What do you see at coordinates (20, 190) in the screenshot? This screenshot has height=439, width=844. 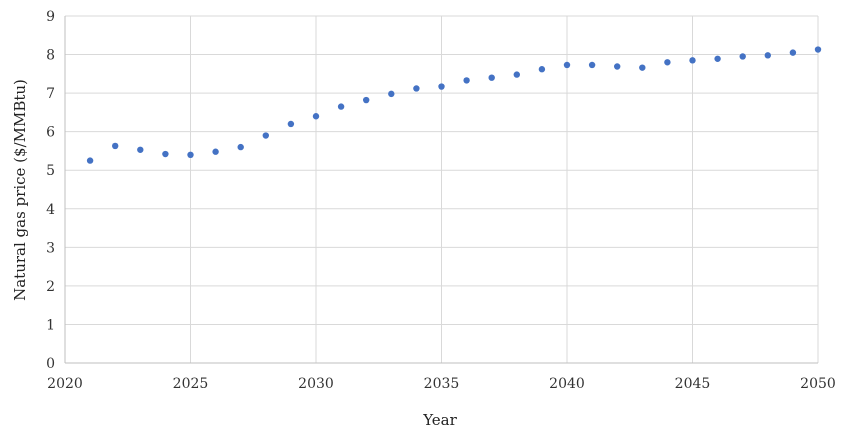 I see `y-axis-title: Natural gas price ($/MMBtu)` at bounding box center [20, 190].